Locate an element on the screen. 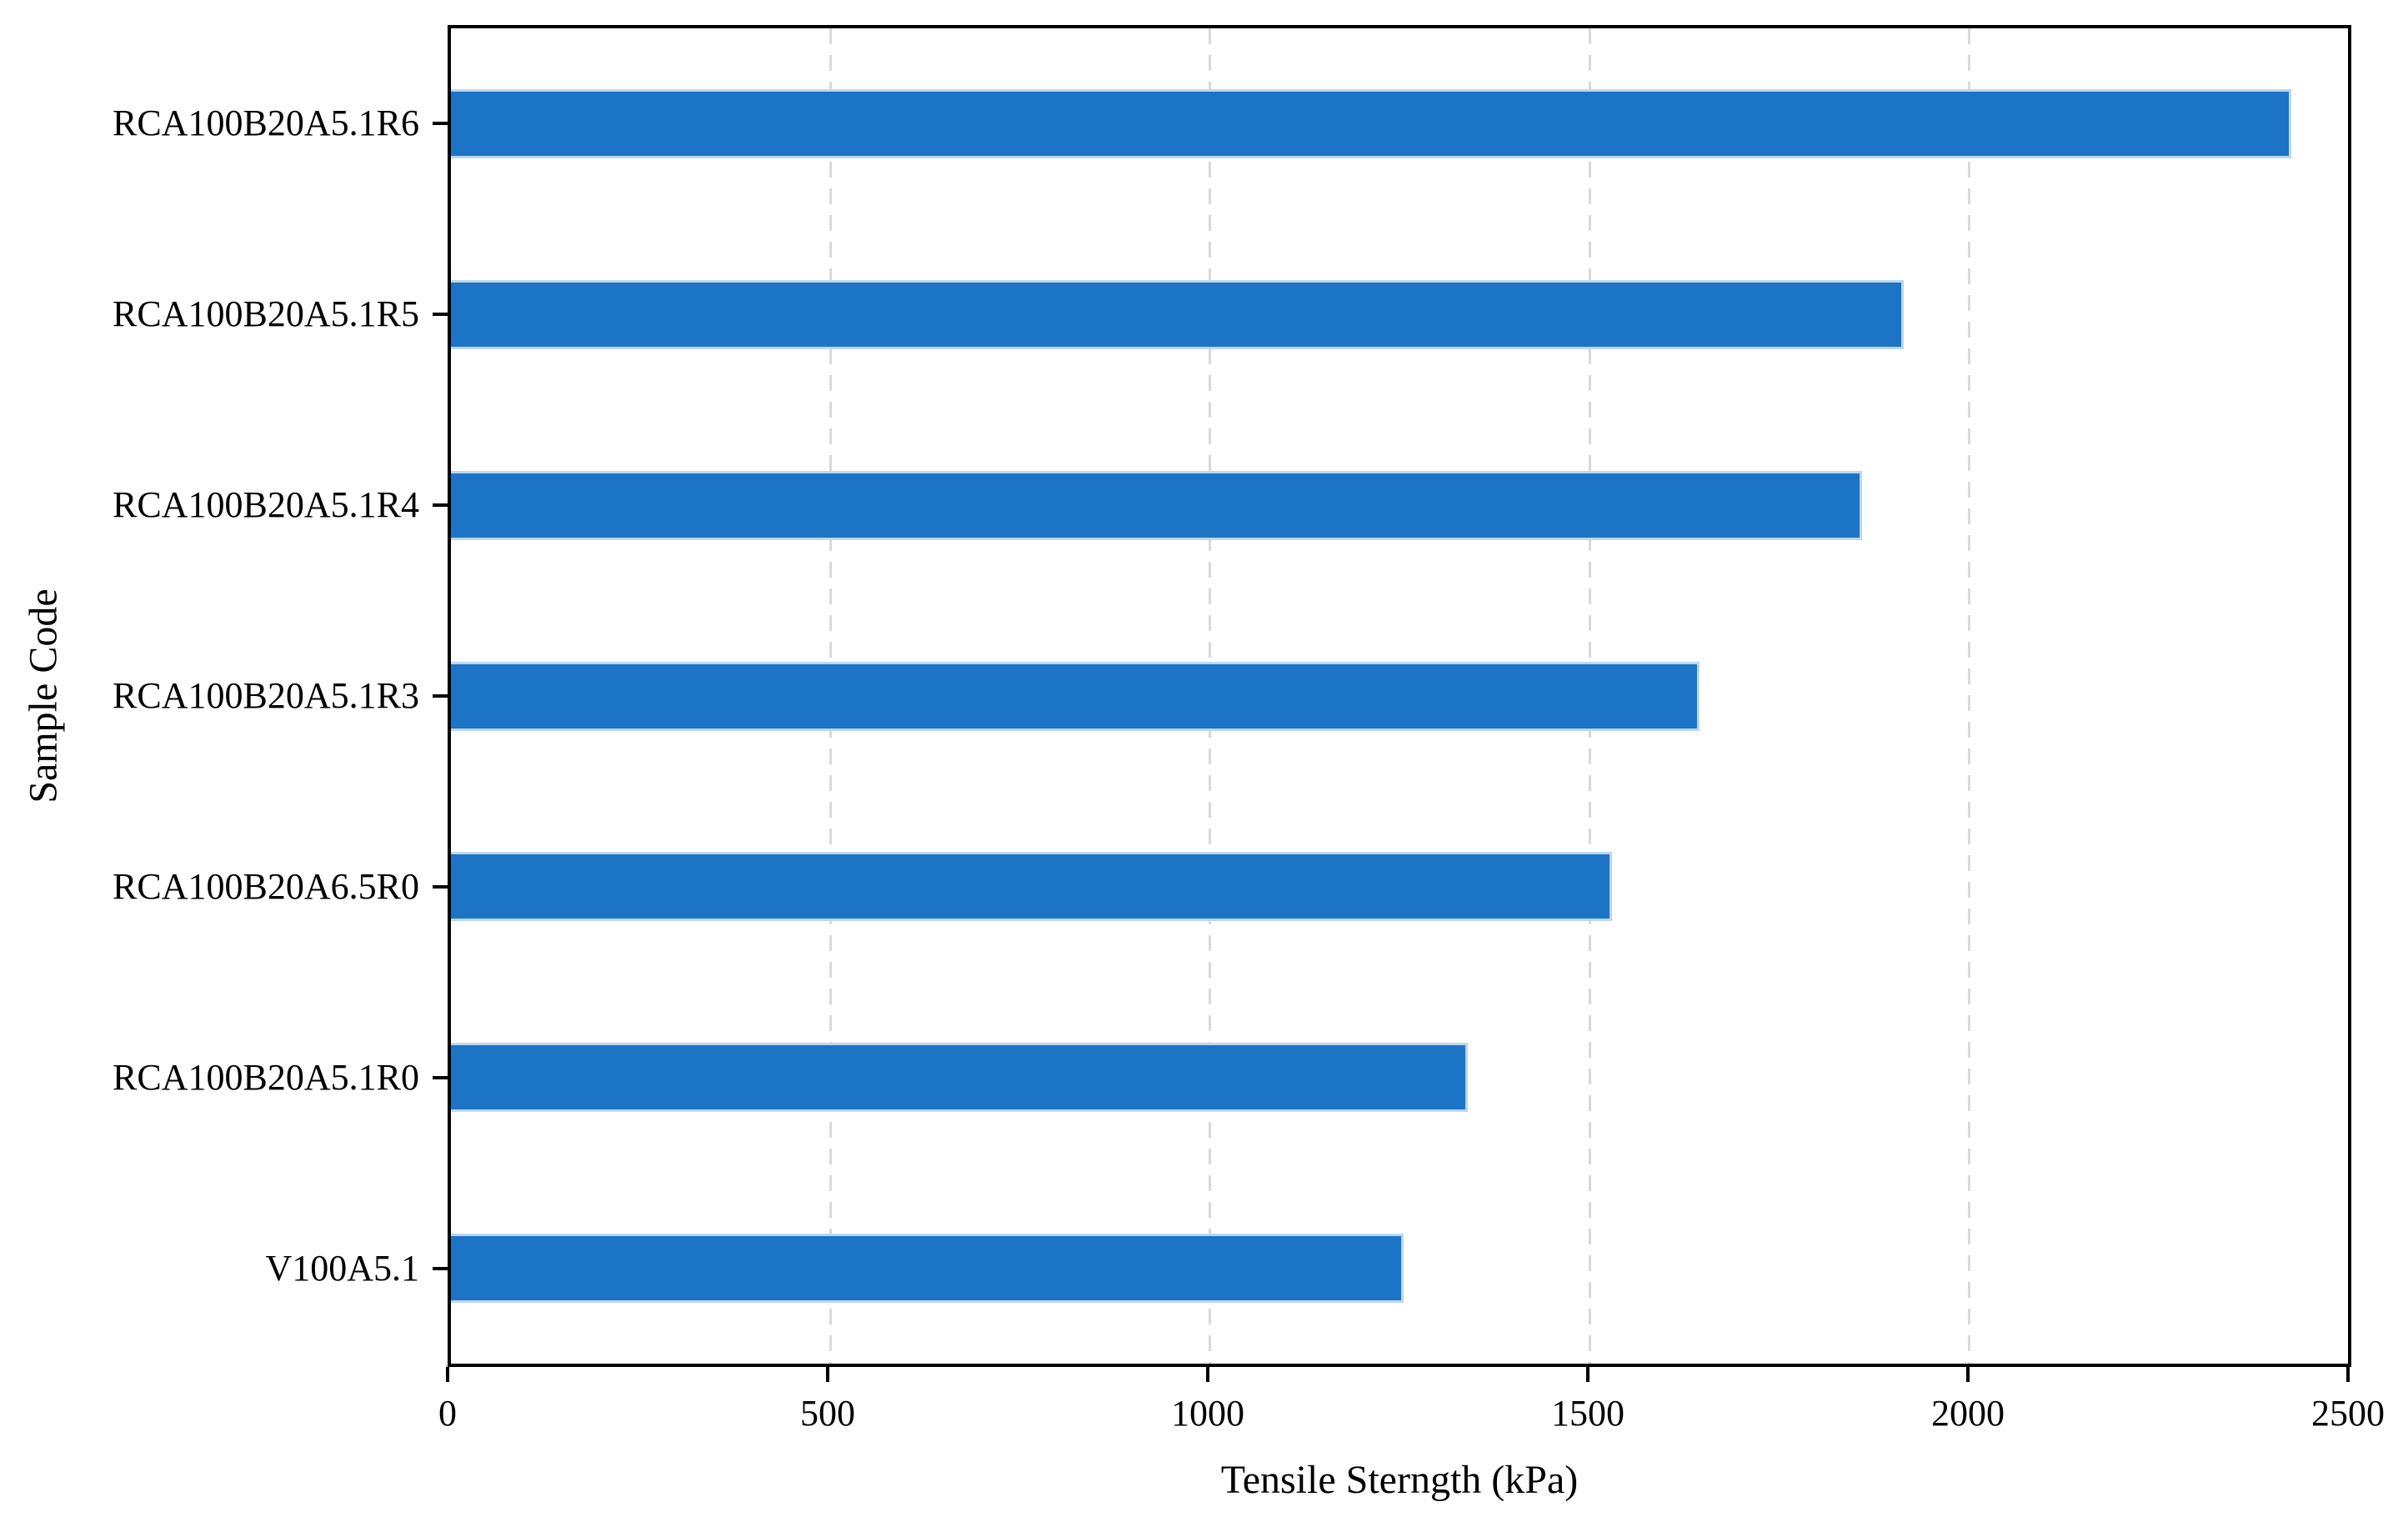 The image size is (2408, 1517). y-axis-title: Sample Code is located at coordinates (43, 696).